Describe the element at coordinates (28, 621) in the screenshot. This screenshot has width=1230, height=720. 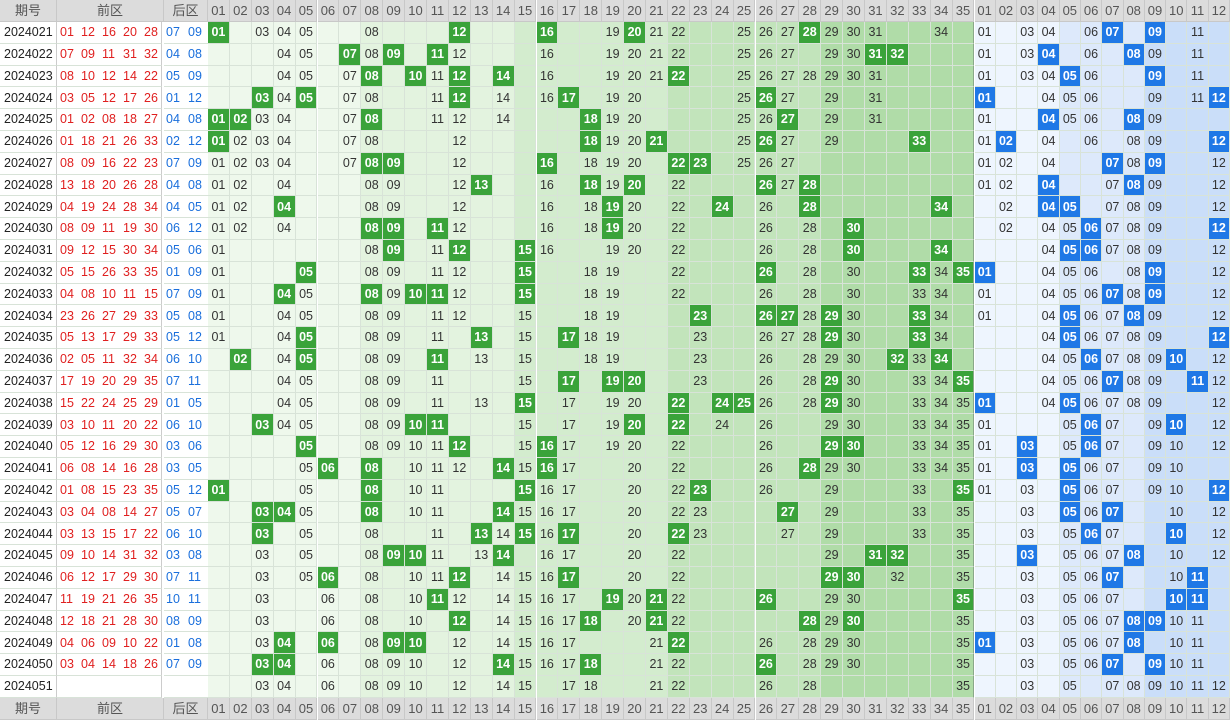
I see `period-cell: 2024048` at that location.